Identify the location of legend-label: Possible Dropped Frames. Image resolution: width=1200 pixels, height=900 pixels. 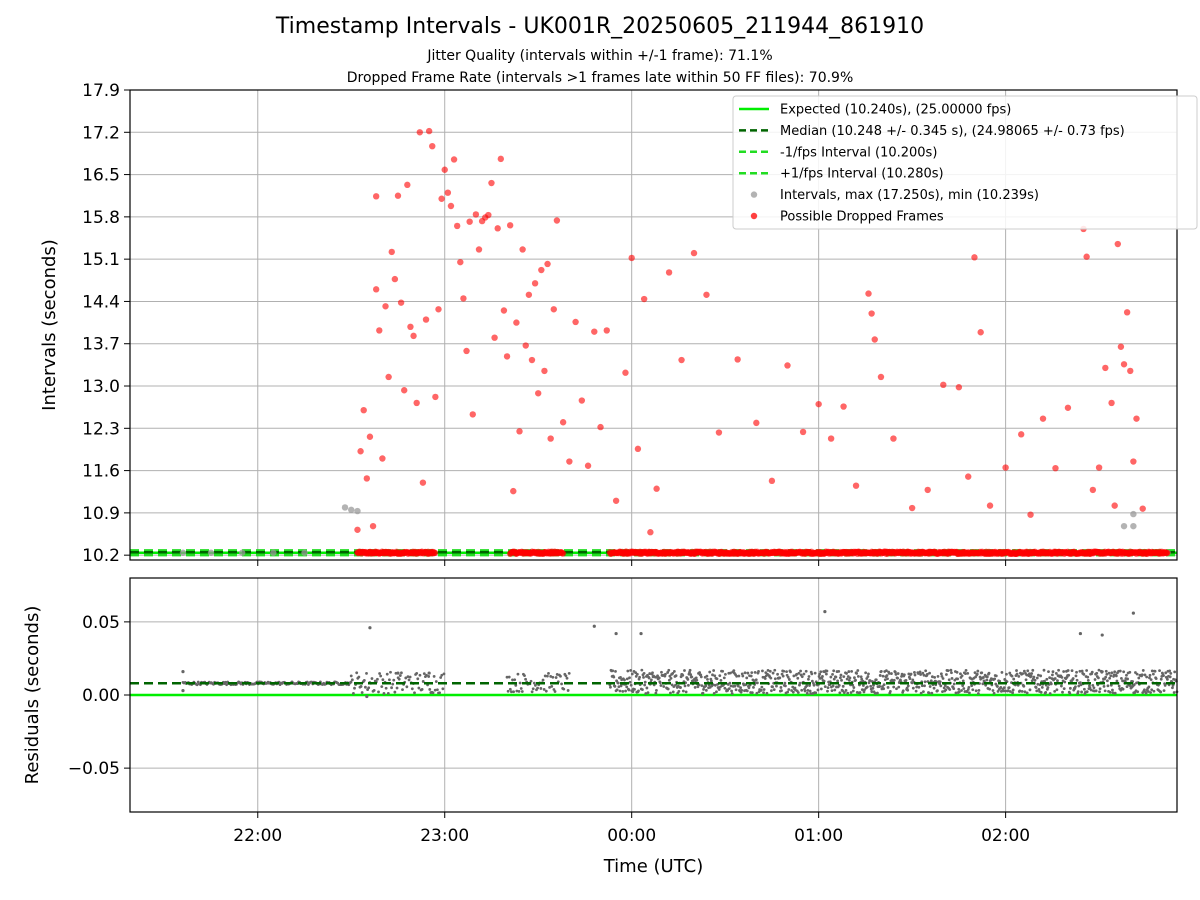
(862, 217).